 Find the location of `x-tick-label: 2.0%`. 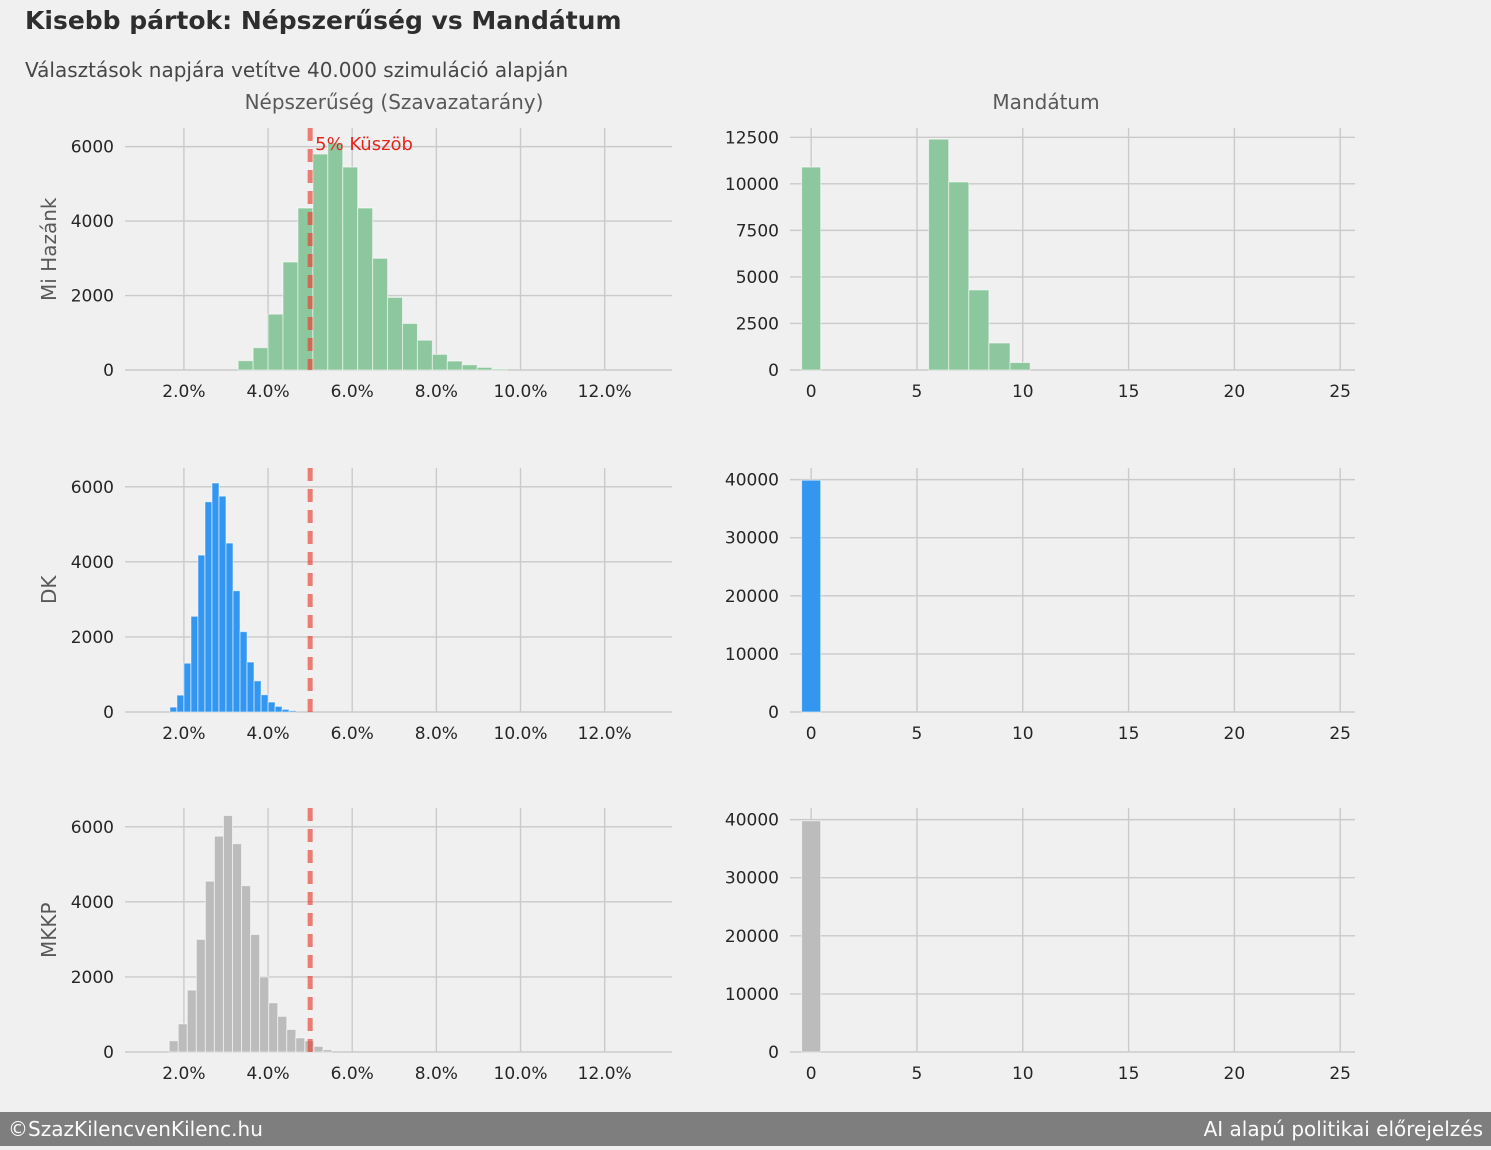

x-tick-label: 2.0% is located at coordinates (183, 392).